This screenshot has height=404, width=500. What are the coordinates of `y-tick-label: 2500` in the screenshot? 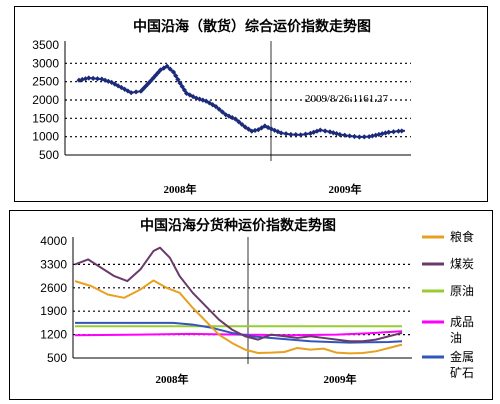 It's located at (45, 82).